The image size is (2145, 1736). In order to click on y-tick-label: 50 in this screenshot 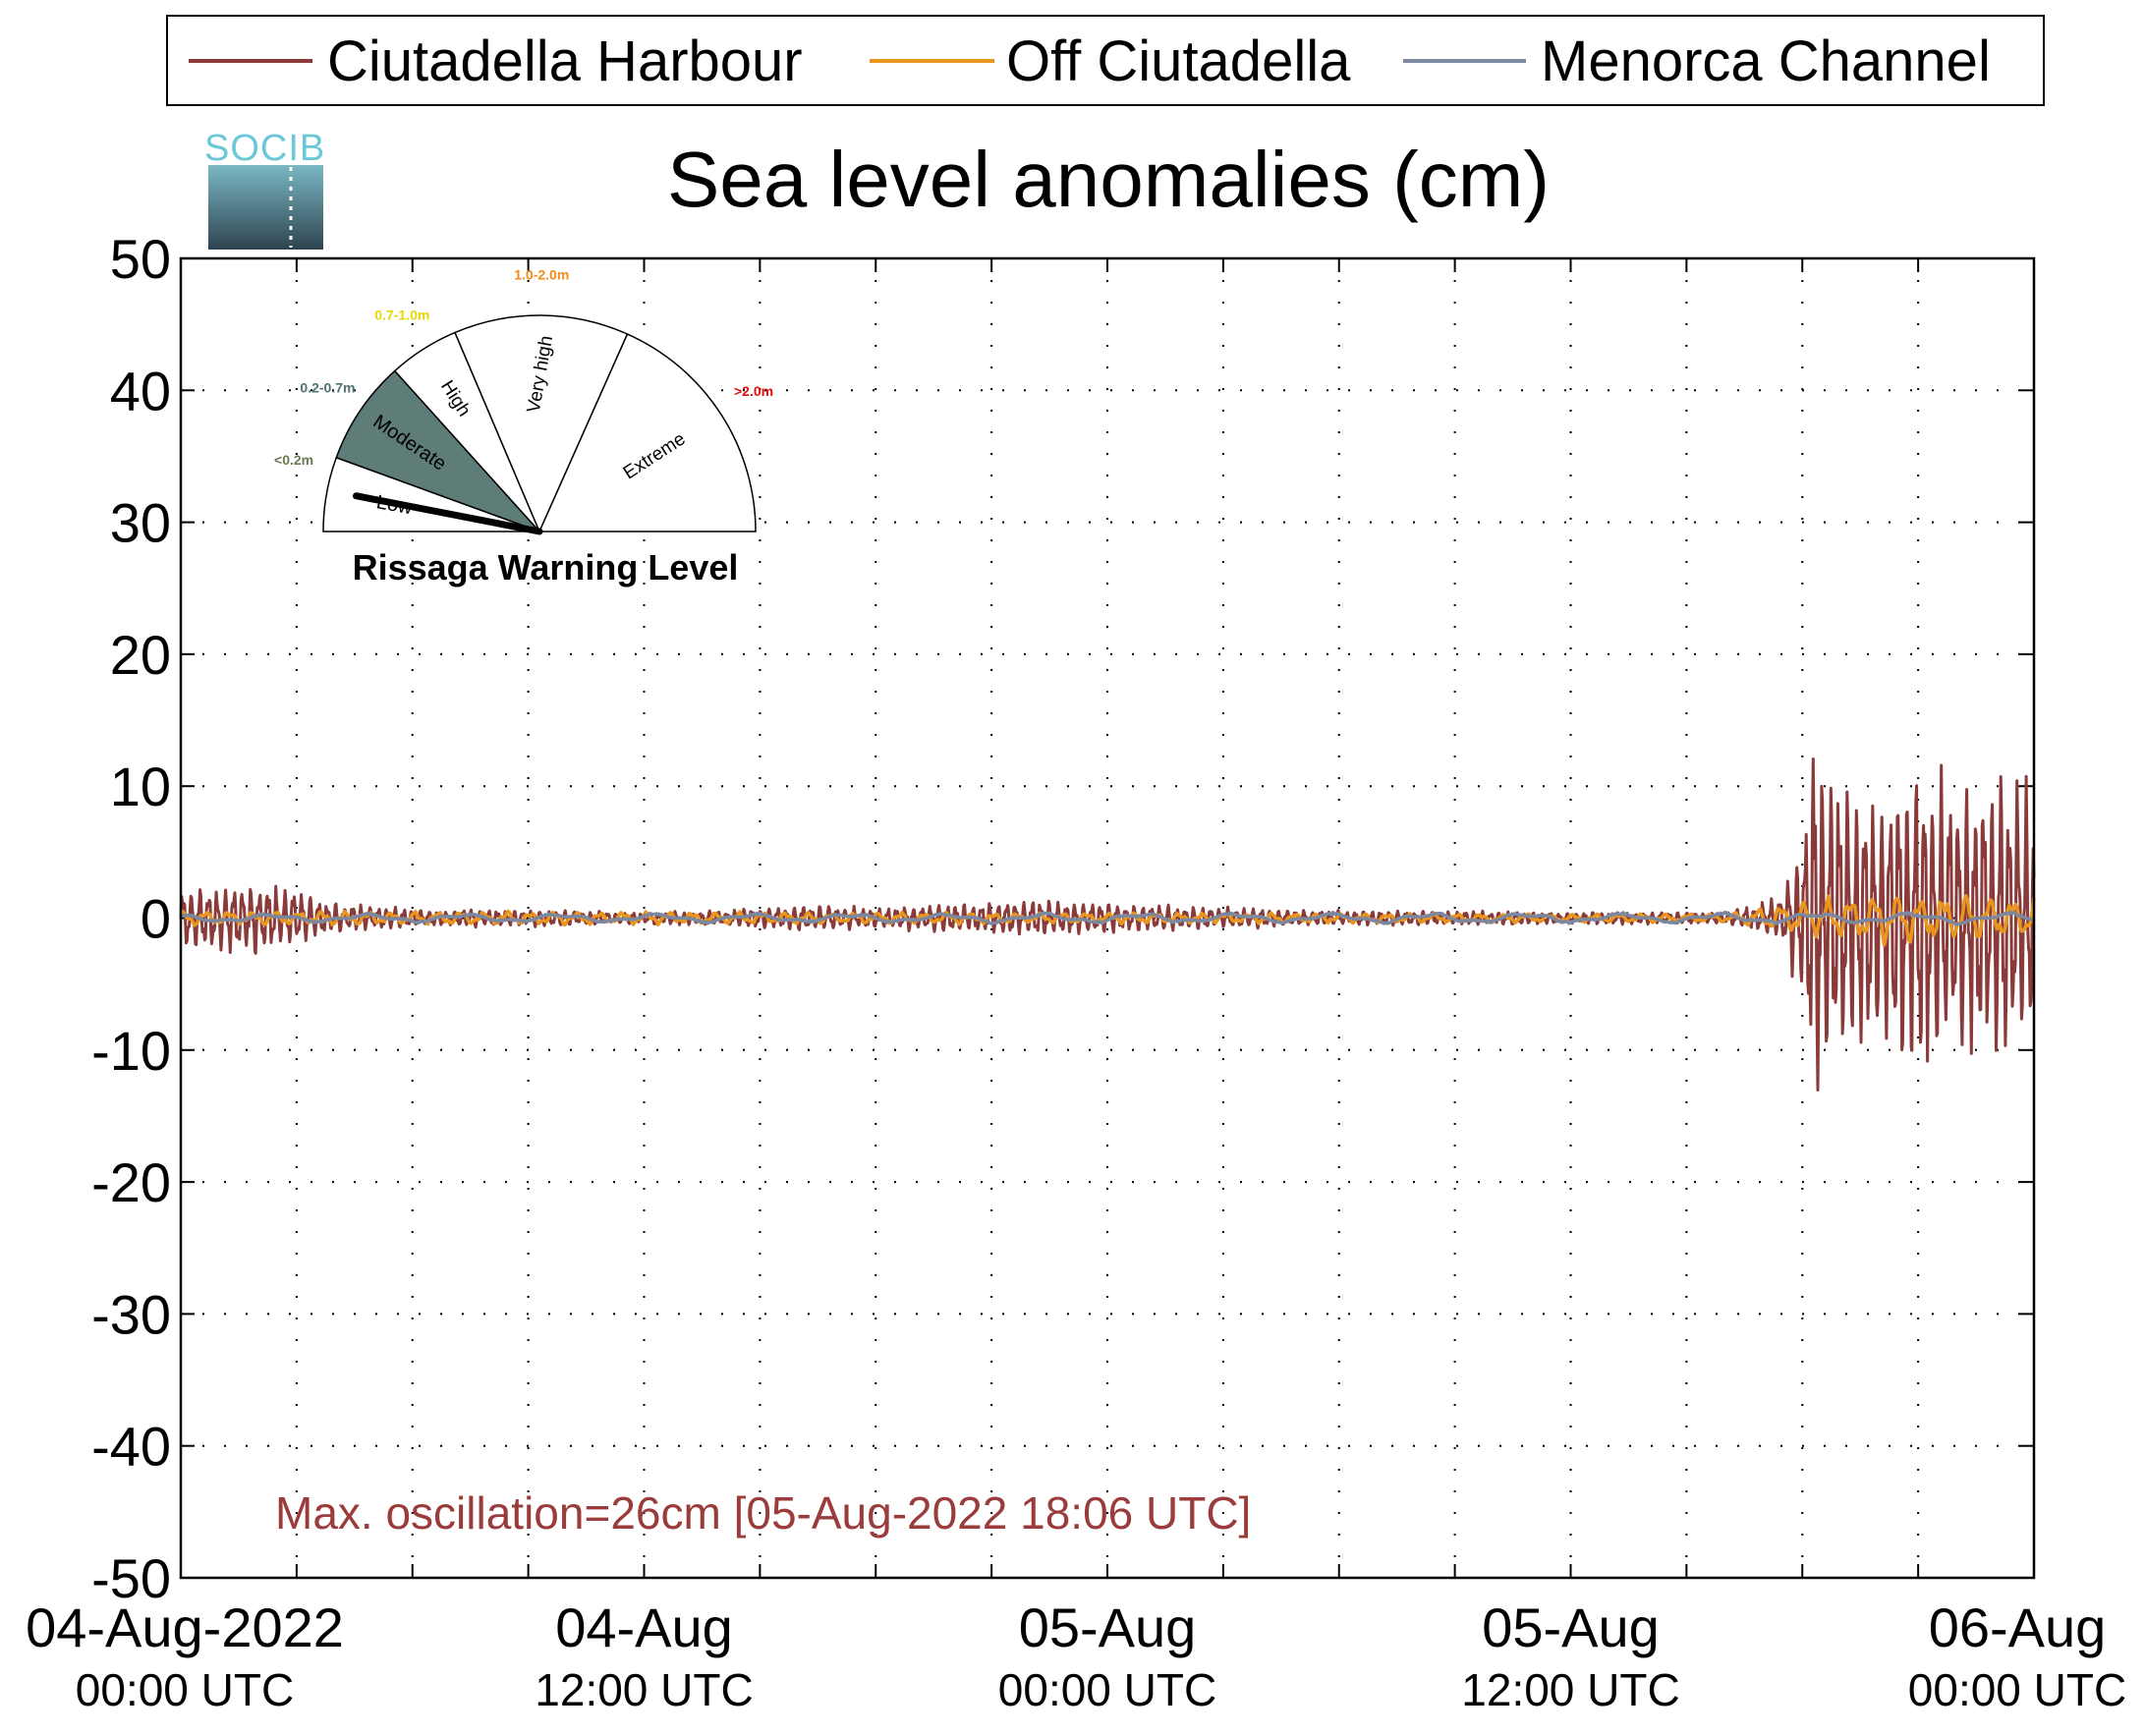, I will do `click(140, 259)`.